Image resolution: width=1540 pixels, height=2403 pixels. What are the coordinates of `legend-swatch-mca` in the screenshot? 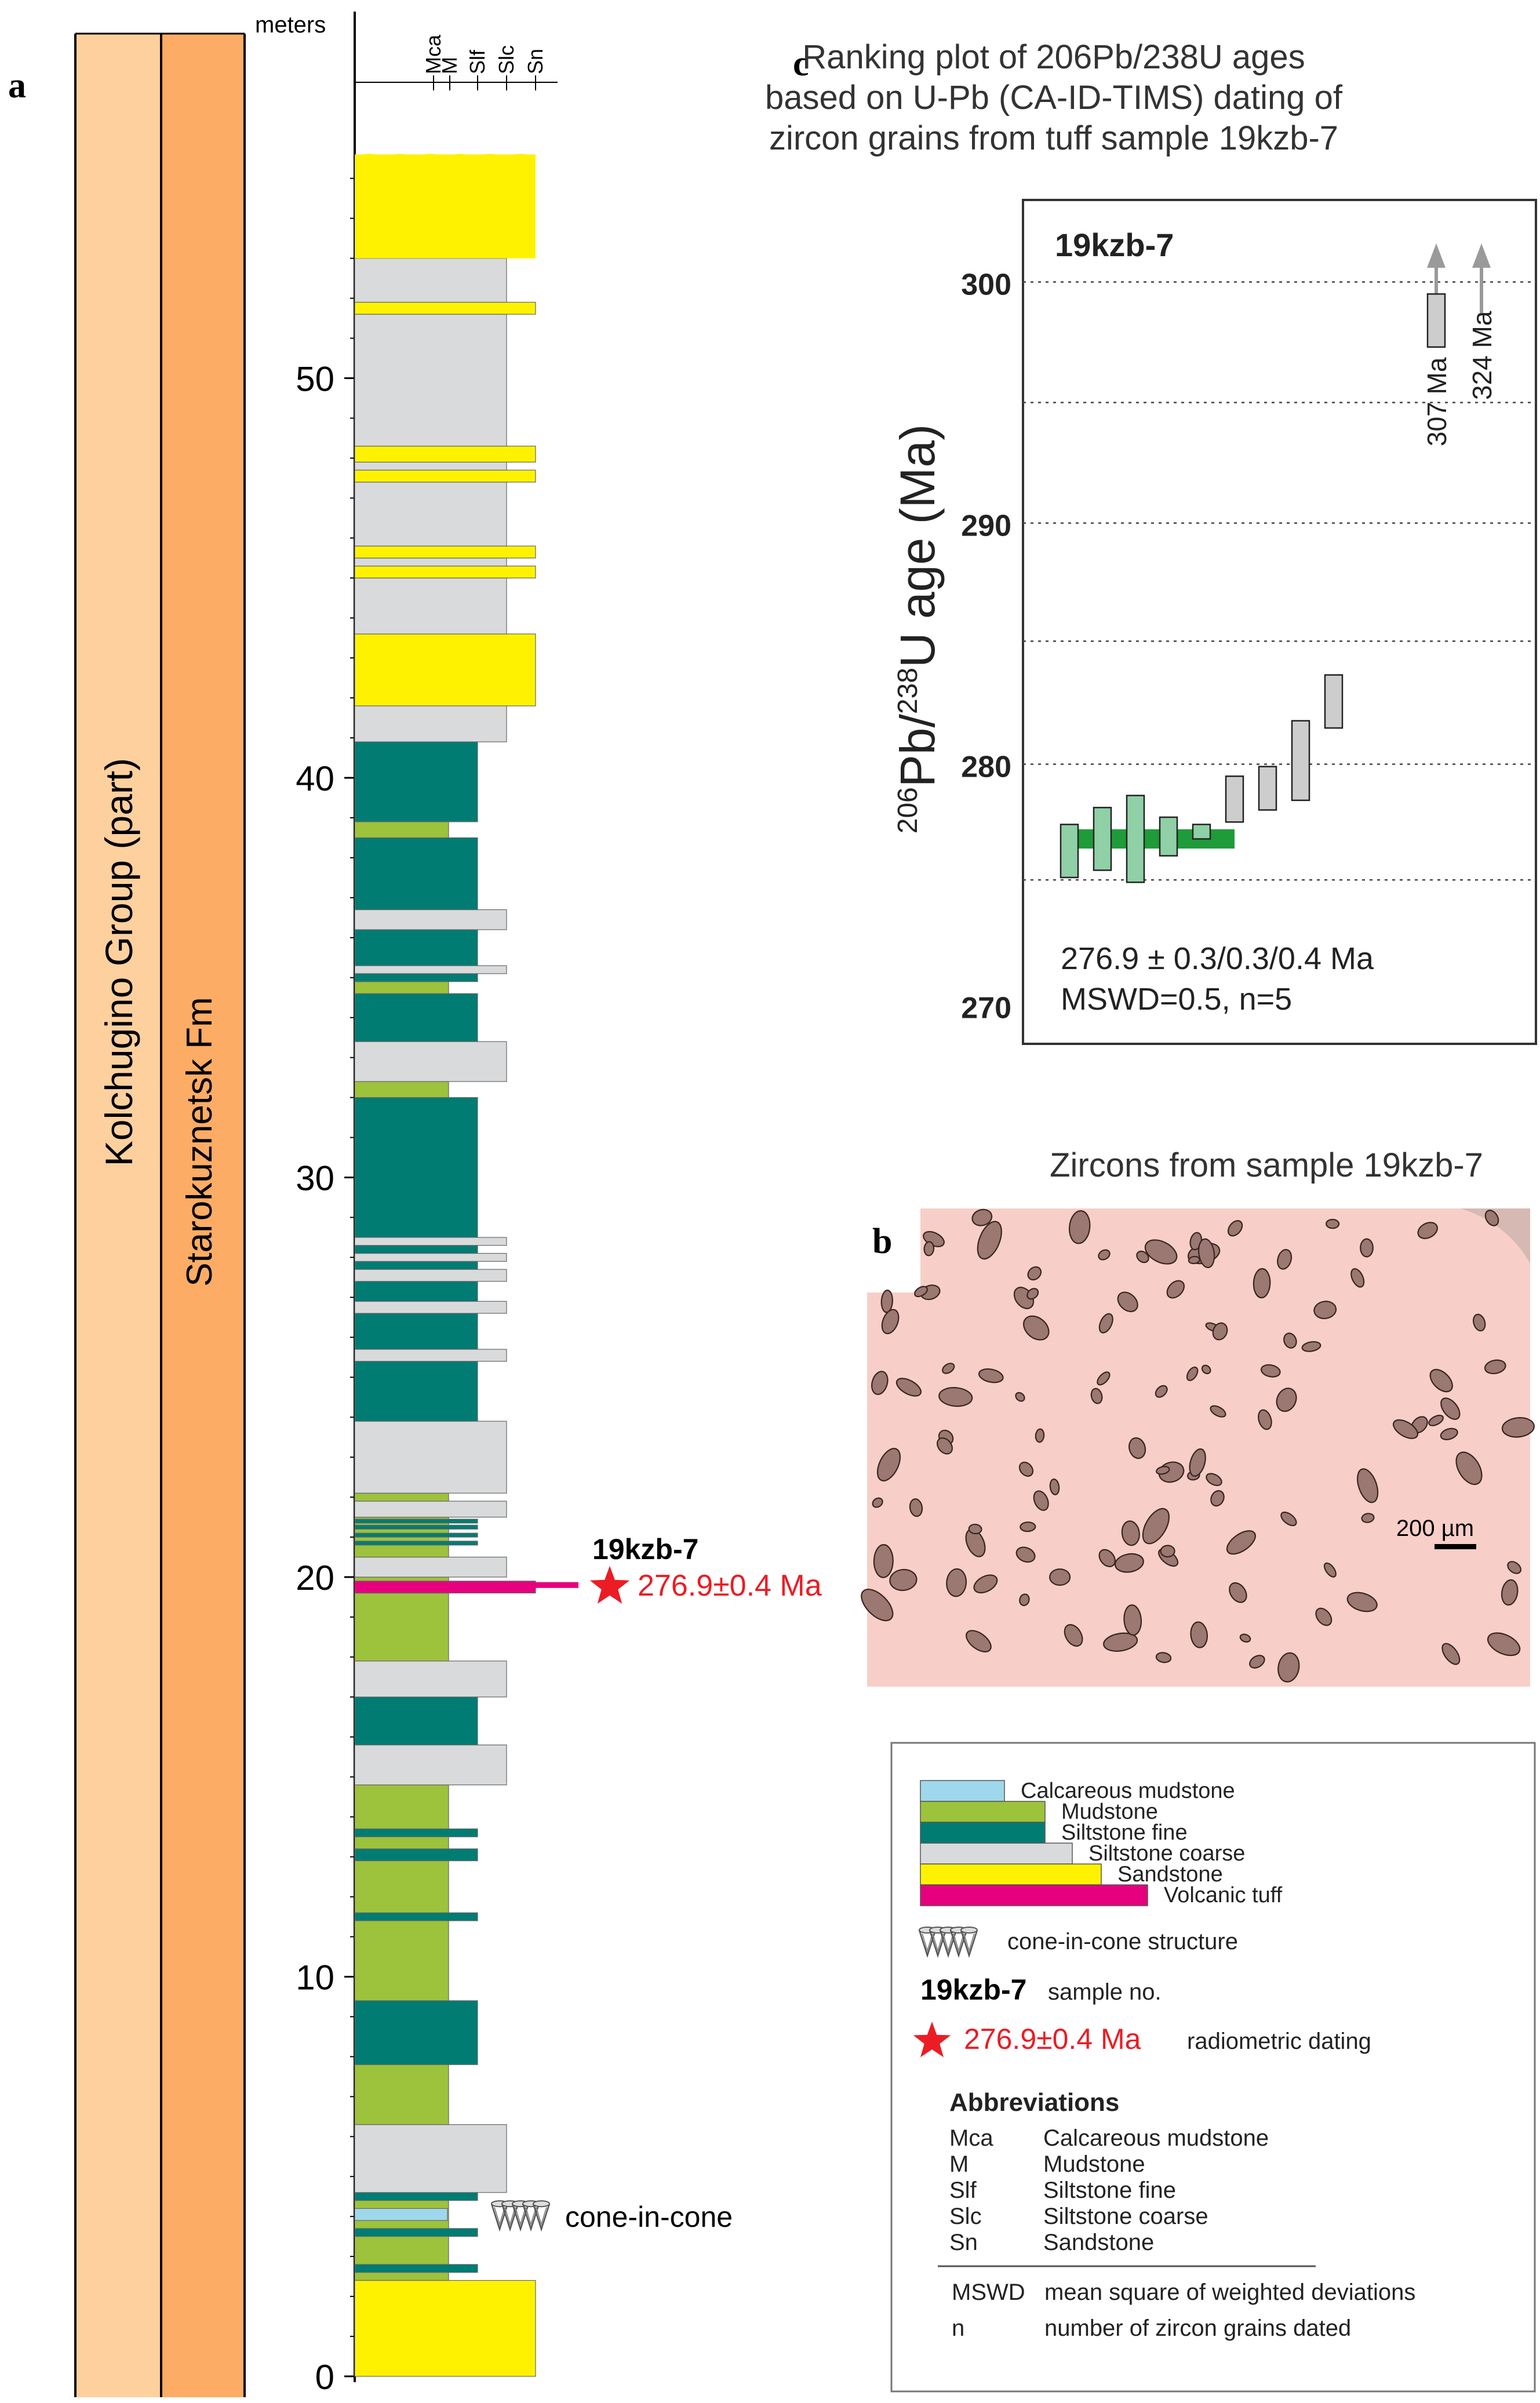 It's located at (962, 1791).